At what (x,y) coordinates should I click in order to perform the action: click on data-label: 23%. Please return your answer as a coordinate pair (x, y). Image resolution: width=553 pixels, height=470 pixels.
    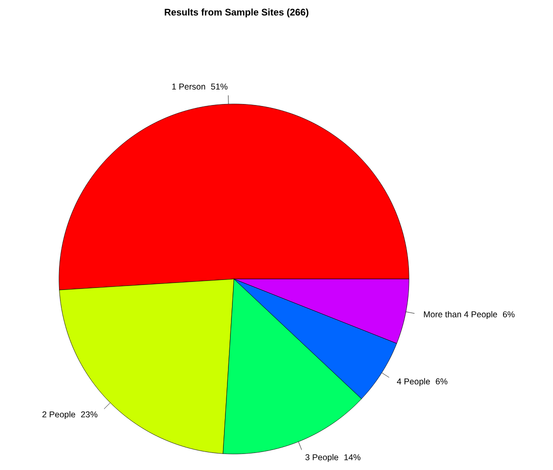
    Looking at the image, I should click on (89, 414).